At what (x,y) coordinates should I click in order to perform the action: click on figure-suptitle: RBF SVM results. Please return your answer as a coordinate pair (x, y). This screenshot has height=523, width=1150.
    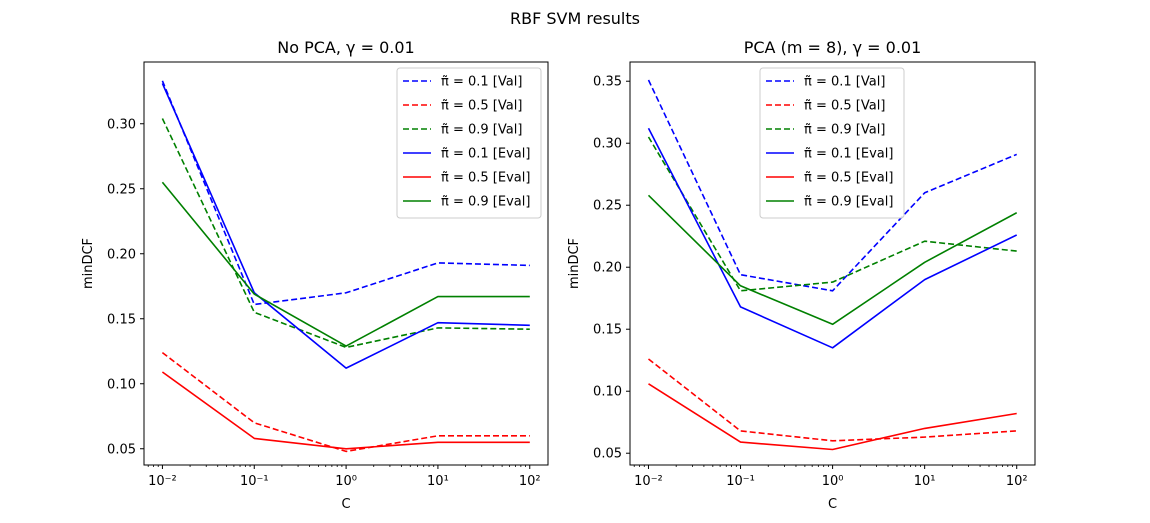
    Looking at the image, I should click on (575, 18).